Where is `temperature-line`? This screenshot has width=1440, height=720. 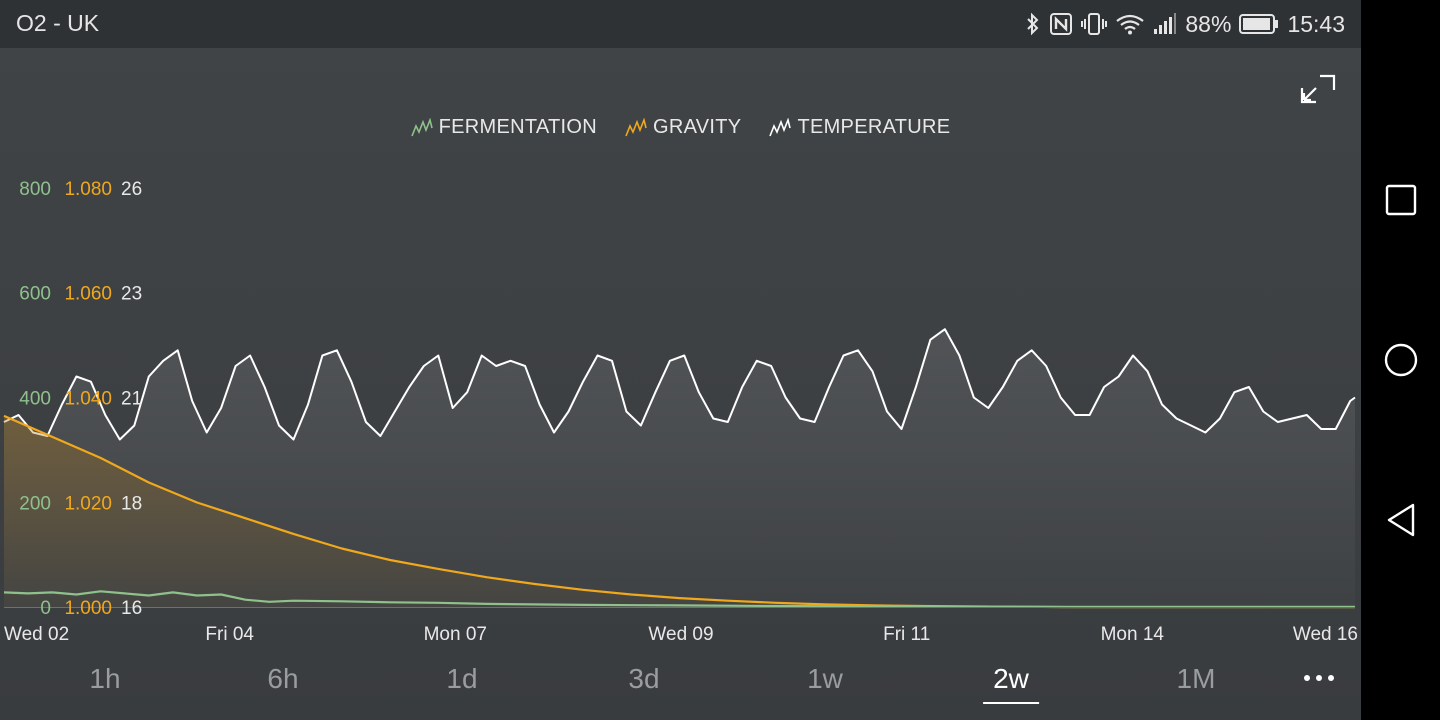
temperature-line is located at coordinates (679, 384).